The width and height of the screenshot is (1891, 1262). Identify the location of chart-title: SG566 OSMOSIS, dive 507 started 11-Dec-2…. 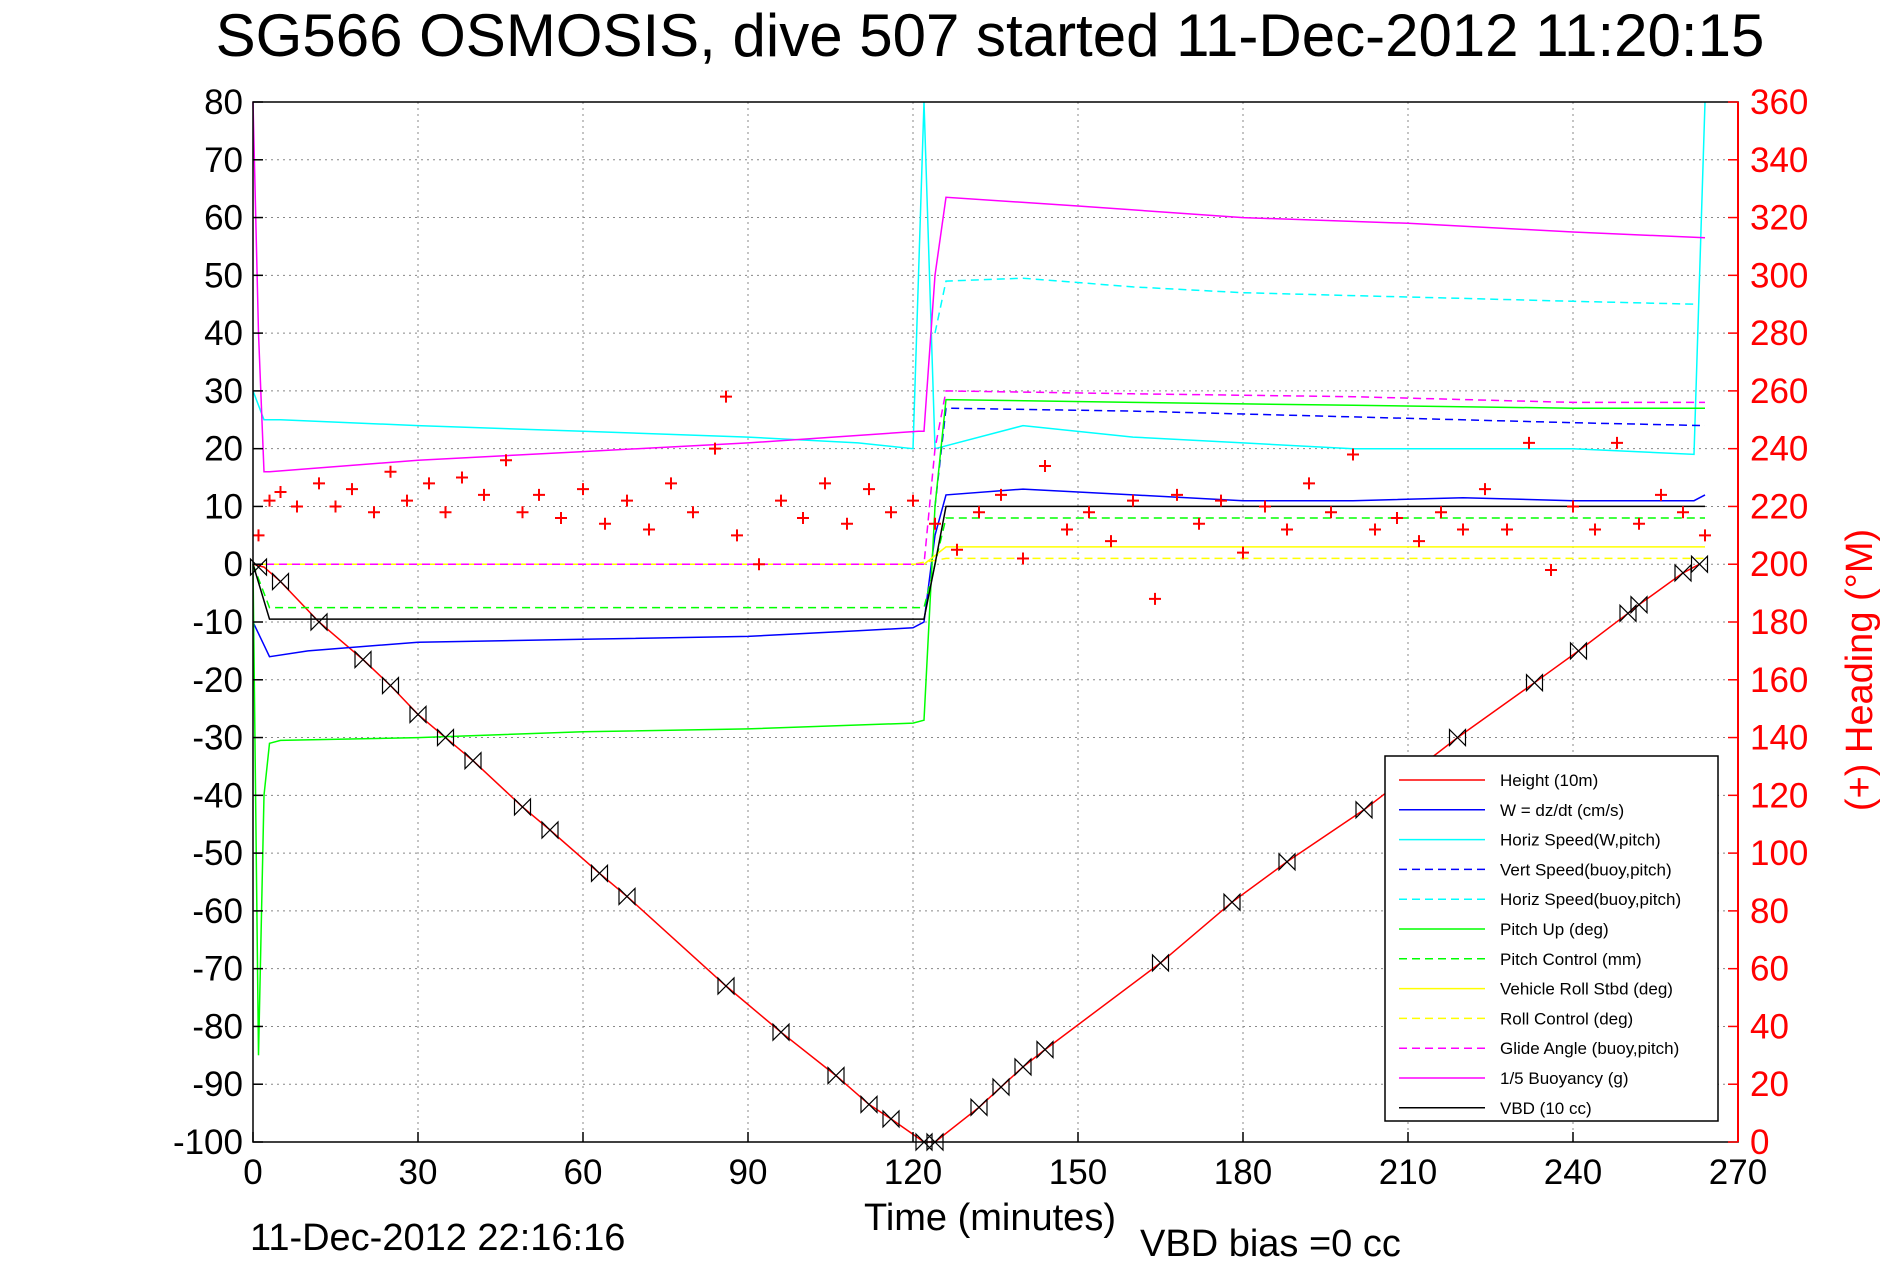
(990, 35).